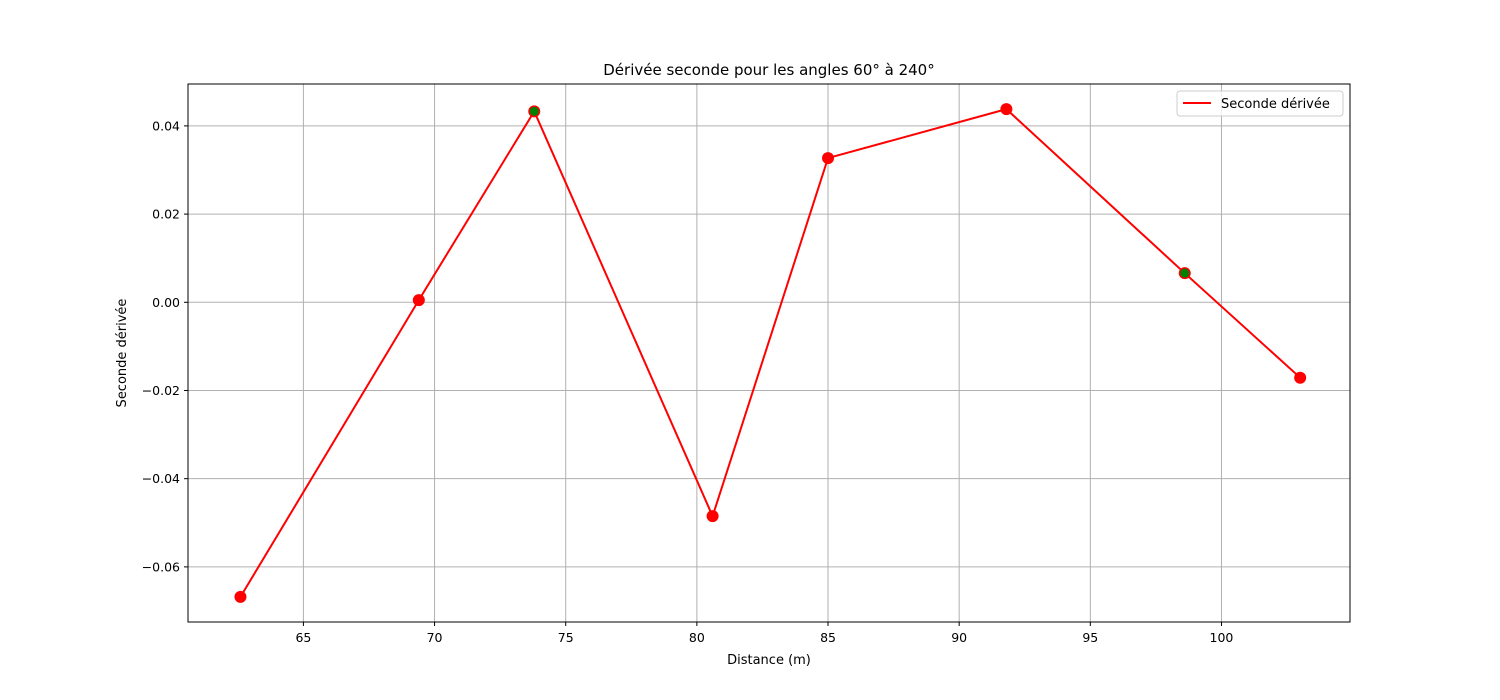 Image resolution: width=1500 pixels, height=700 pixels. Describe the element at coordinates (161, 390) in the screenshot. I see `y-tick-label: −0.02` at that location.